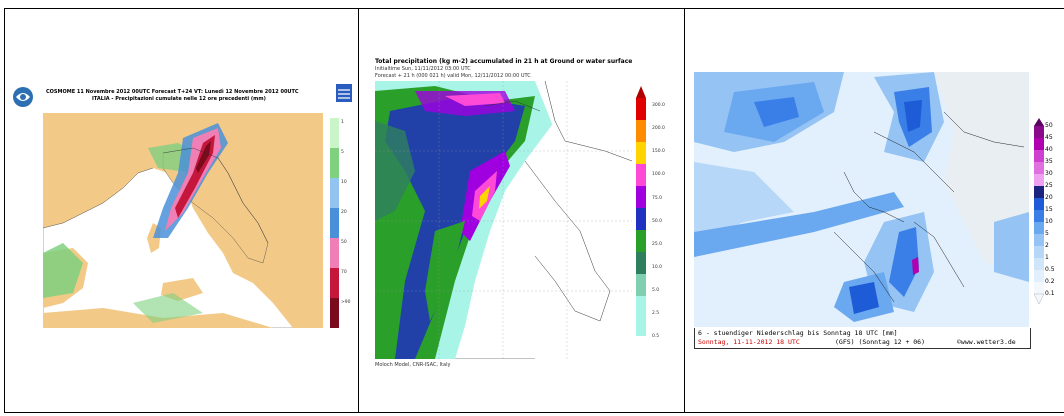 The width and height of the screenshot is (1064, 416). Describe the element at coordinates (749, 342) in the screenshot. I see `caption-date: Sonntag, 11-11-2012 18 UTC` at that location.